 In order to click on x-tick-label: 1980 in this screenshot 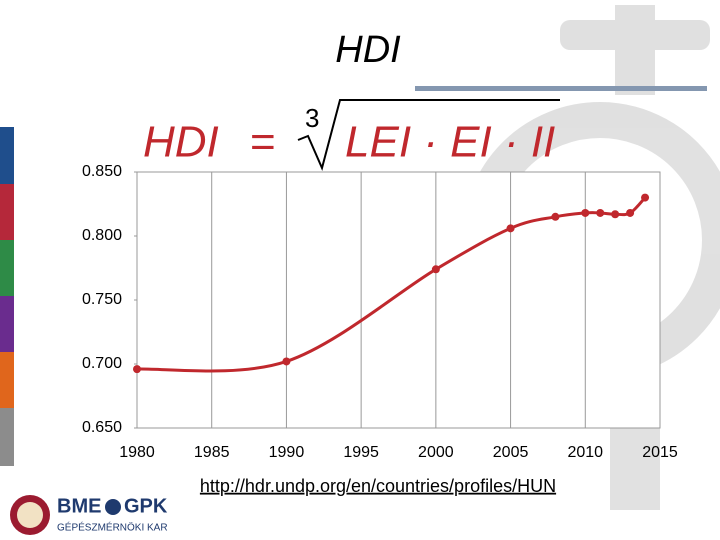, I will do `click(137, 452)`.